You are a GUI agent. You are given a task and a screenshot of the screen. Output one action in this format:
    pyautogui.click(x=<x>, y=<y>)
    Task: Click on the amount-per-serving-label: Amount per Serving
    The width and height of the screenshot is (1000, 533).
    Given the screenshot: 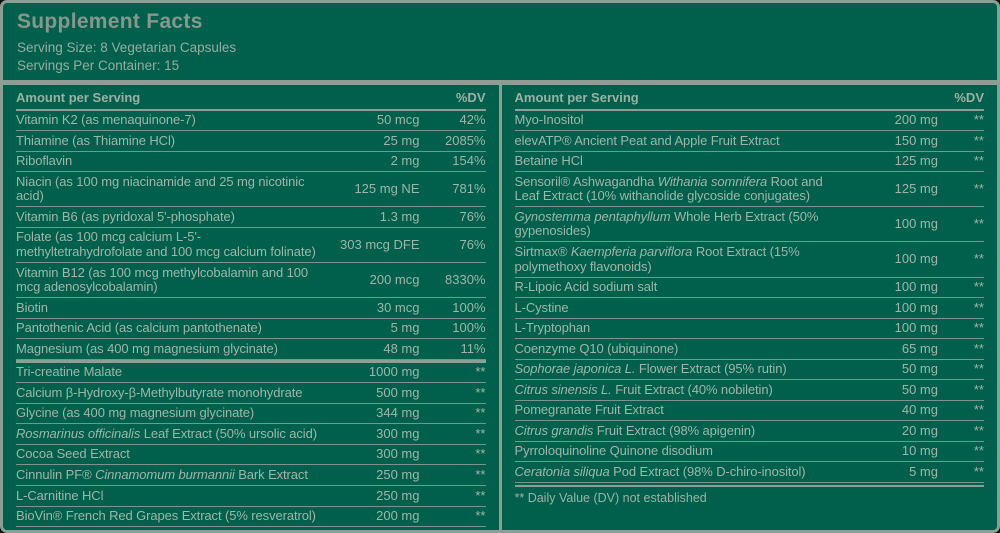 What is the action you would take?
    pyautogui.click(x=78, y=97)
    